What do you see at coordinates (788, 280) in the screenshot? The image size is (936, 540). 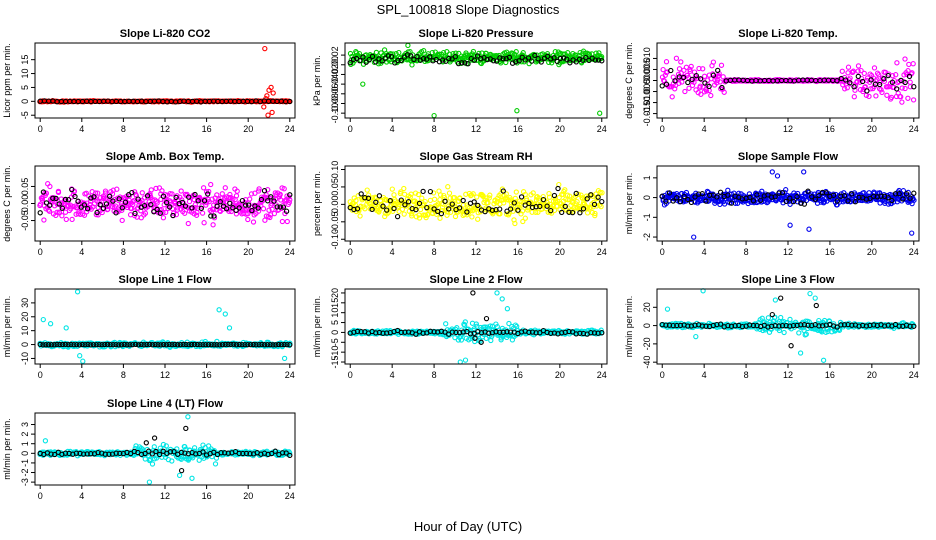 I see `panel-title: Slope Line 3 Flow` at bounding box center [788, 280].